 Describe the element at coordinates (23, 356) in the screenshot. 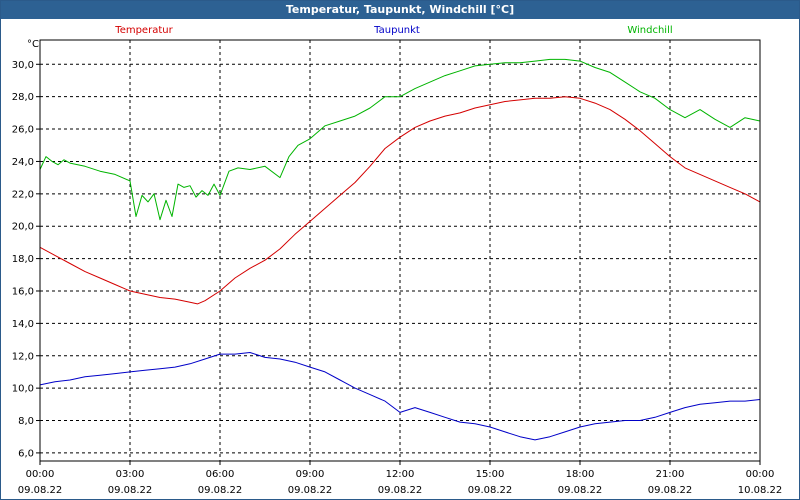

I see `y-tick-label: 12,0` at that location.